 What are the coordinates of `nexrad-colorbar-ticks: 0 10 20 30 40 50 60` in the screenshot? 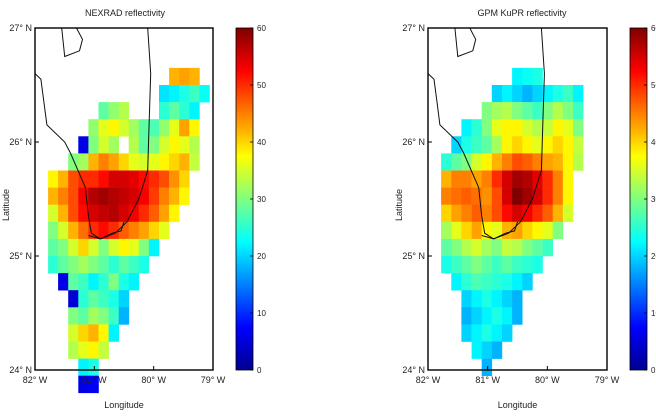 It's located at (258, 199).